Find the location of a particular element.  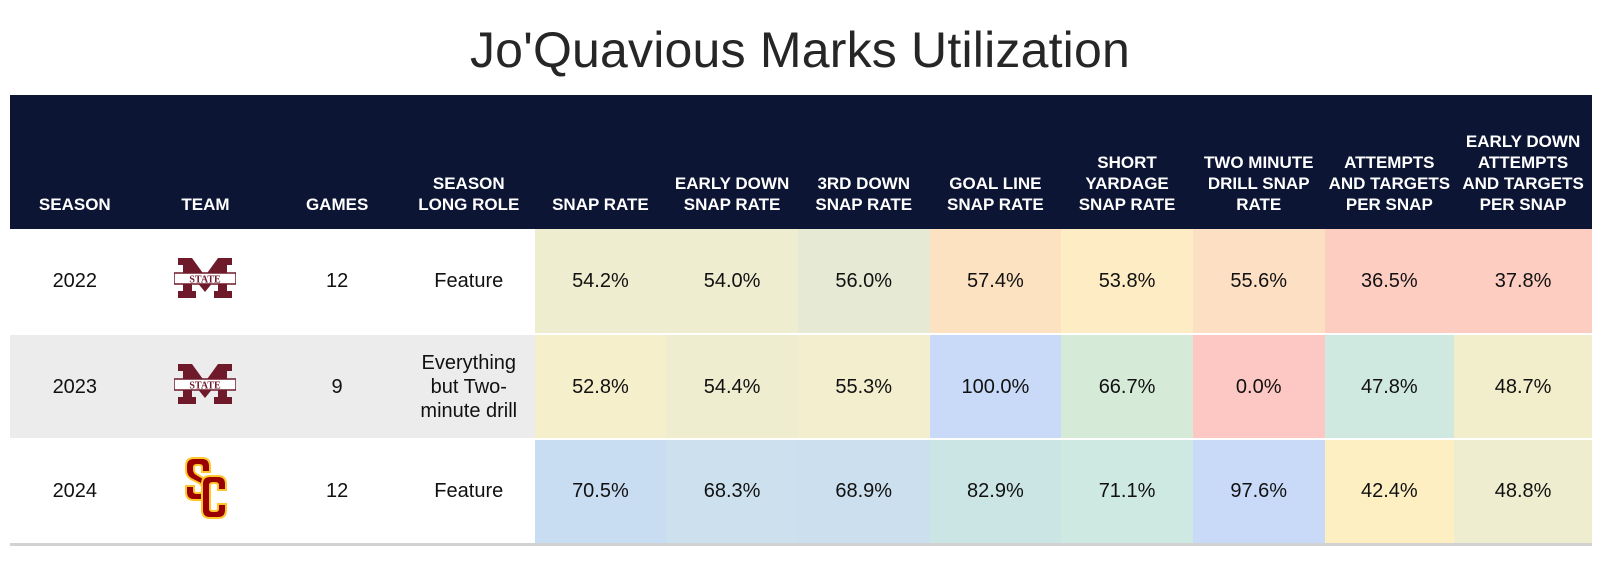

3rd-down-snap-rate-cell: 68.9% is located at coordinates (863, 491).